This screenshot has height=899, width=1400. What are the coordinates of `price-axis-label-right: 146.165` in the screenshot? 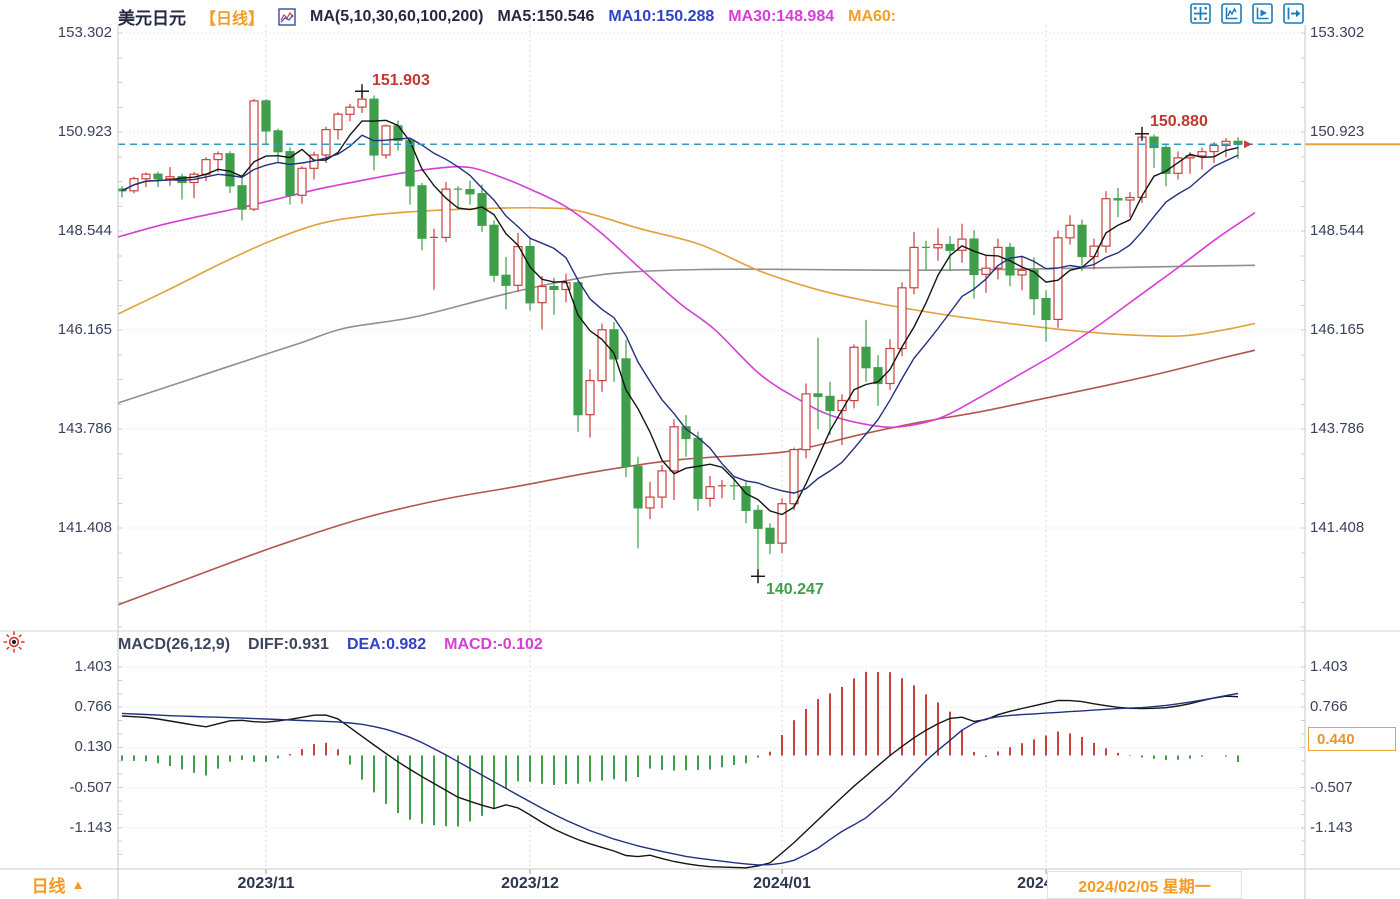 It's located at (1337, 329).